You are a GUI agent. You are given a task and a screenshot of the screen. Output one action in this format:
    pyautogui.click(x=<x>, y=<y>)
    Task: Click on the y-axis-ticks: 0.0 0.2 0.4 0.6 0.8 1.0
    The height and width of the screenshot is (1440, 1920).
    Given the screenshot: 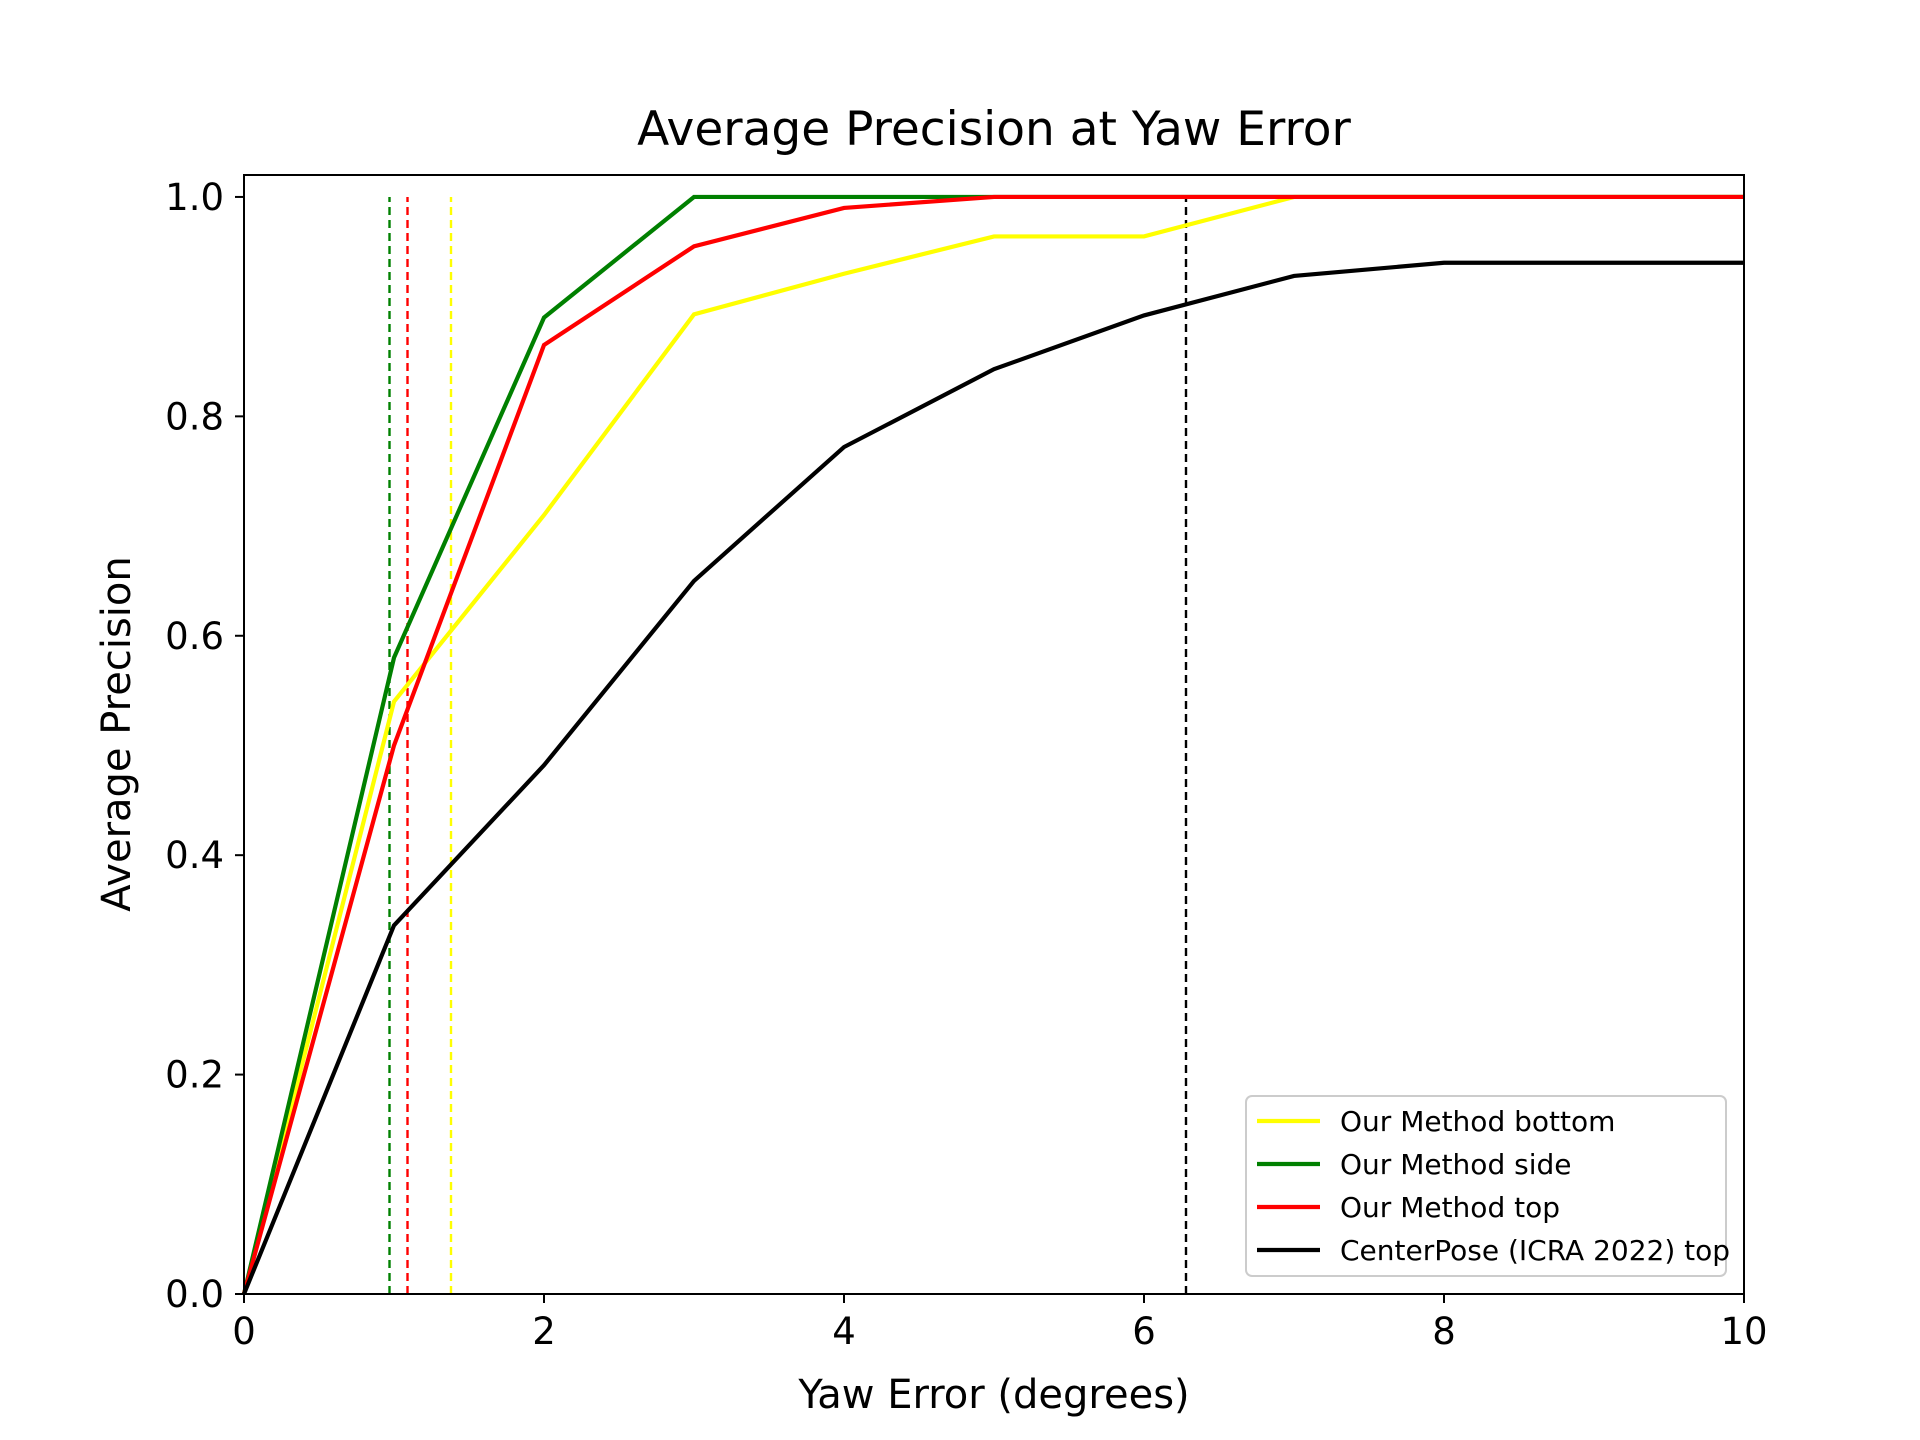 What is the action you would take?
    pyautogui.click(x=204, y=746)
    